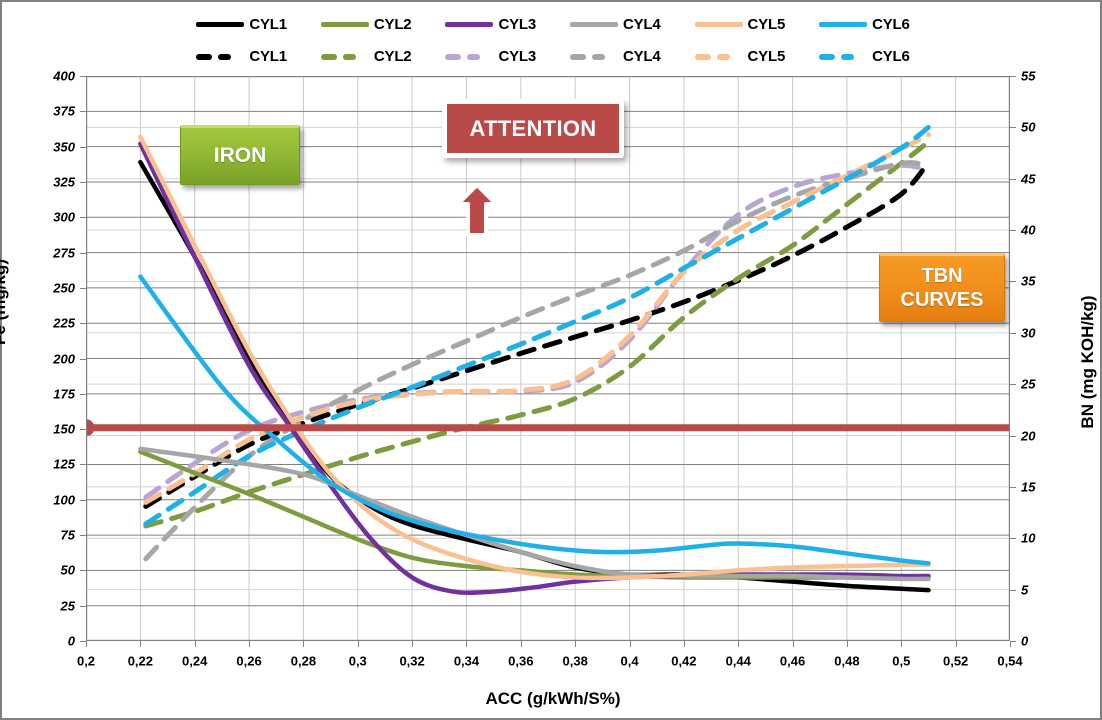  I want to click on x-axis-tick-label: 0,32, so click(412, 661).